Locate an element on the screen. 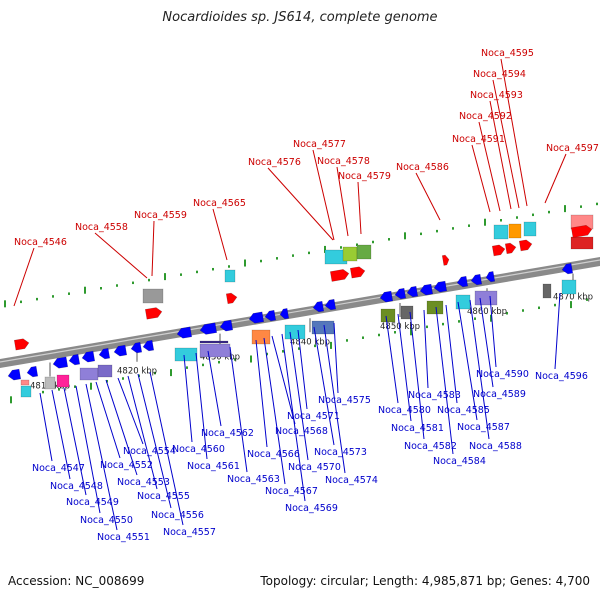 The height and width of the screenshot is (600, 600). bottom-gene-label: Noca_4552 is located at coordinates (126, 465).